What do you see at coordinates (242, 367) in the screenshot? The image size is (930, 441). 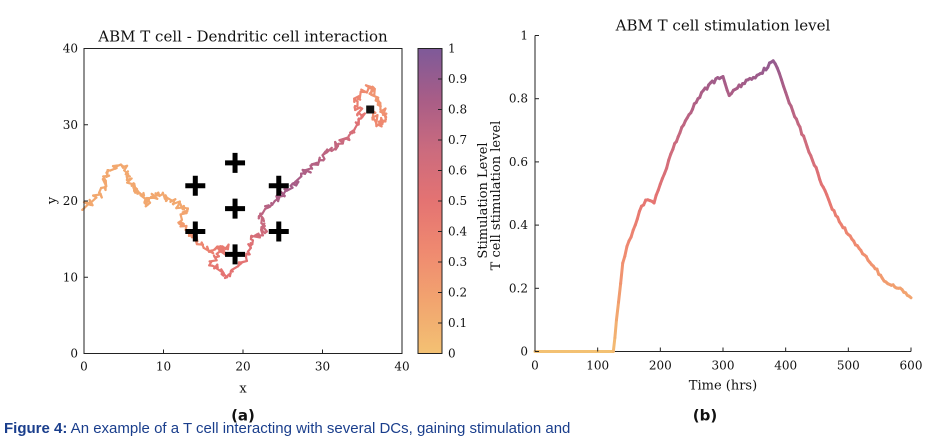 I see `x-tick-label: 20` at bounding box center [242, 367].